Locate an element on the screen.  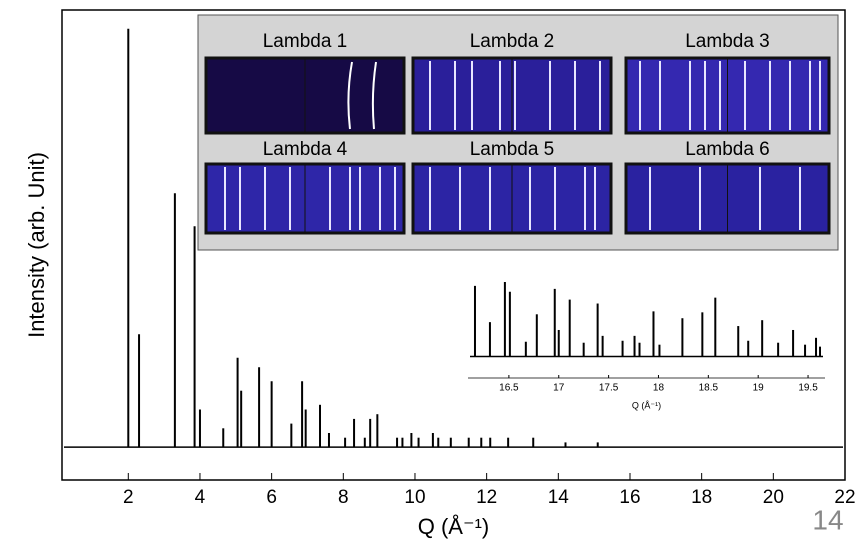
image-label: Lambda 5 is located at coordinates (512, 149).